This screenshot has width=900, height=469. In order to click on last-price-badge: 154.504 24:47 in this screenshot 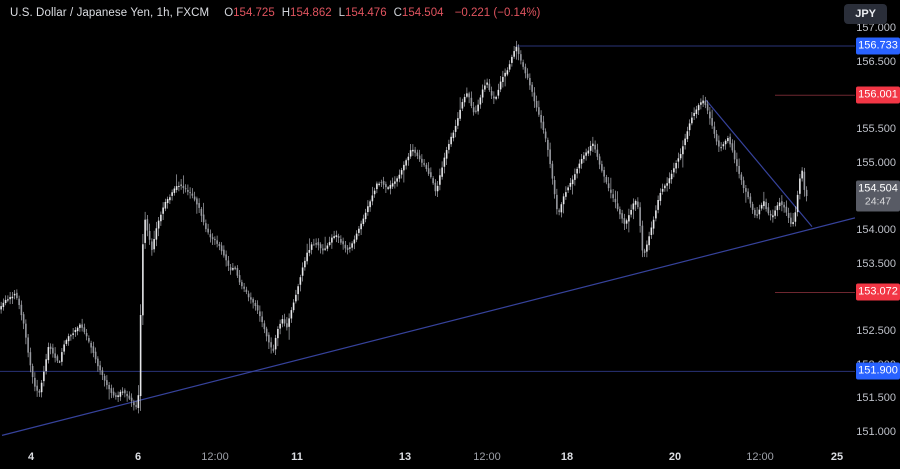, I will do `click(878, 196)`.